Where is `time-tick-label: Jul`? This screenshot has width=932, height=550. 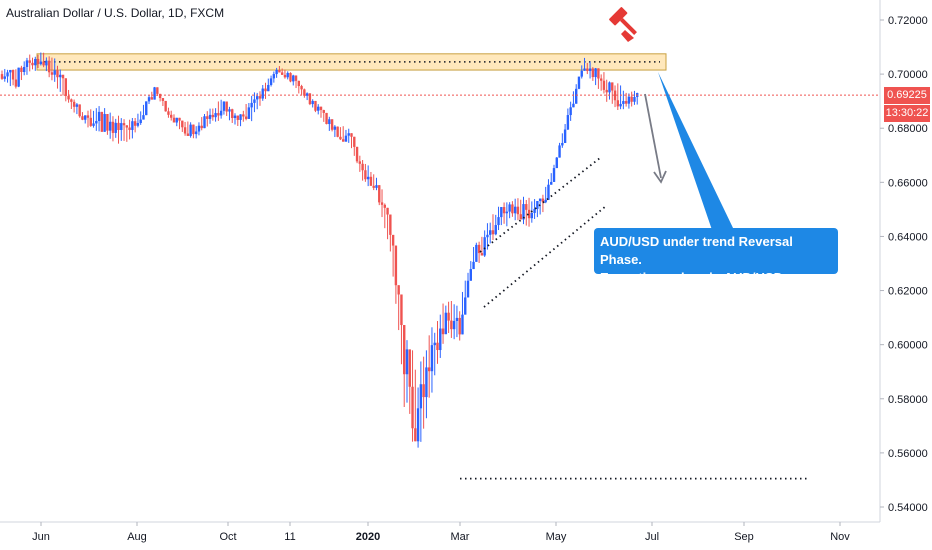 time-tick-label: Jul is located at coordinates (652, 537).